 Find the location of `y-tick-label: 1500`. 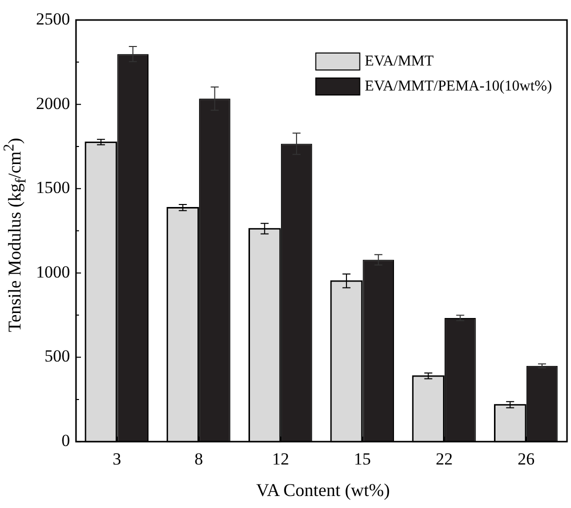

y-tick-label: 1500 is located at coordinates (53, 188).